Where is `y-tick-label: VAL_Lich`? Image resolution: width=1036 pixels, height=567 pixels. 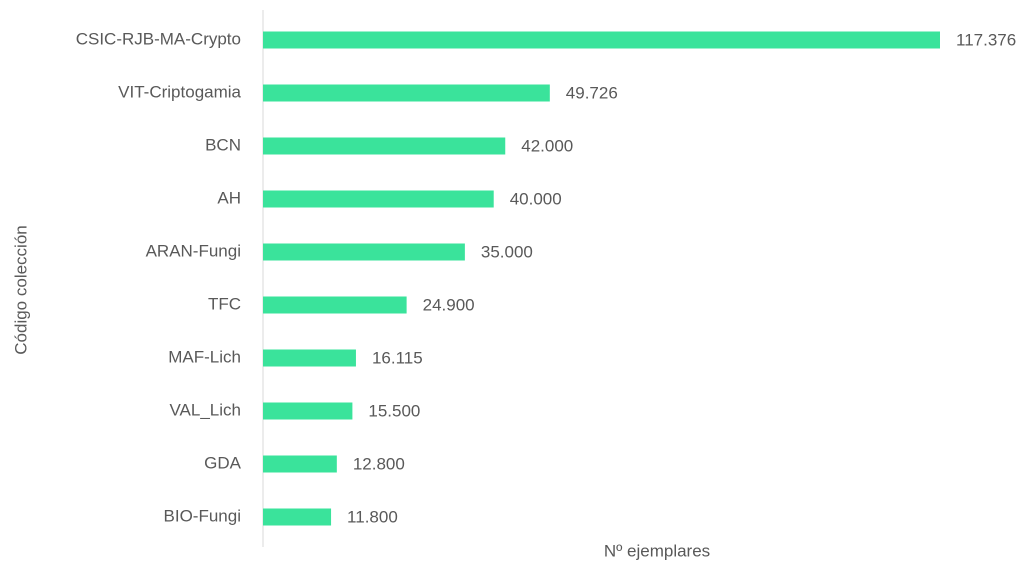 y-tick-label: VAL_Lich is located at coordinates (205, 409).